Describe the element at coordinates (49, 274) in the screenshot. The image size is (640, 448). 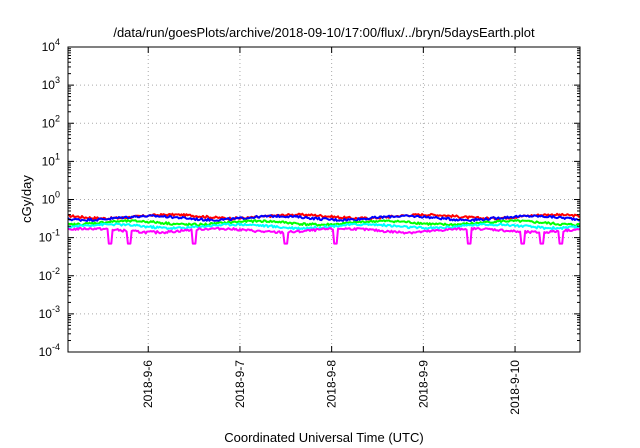
I see `y-tick-label: 10⁻²` at that location.